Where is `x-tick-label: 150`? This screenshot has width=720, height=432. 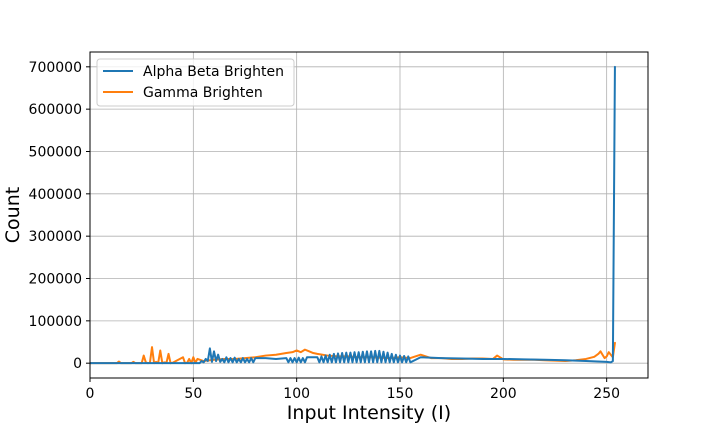 x-tick-label: 150 is located at coordinates (400, 394).